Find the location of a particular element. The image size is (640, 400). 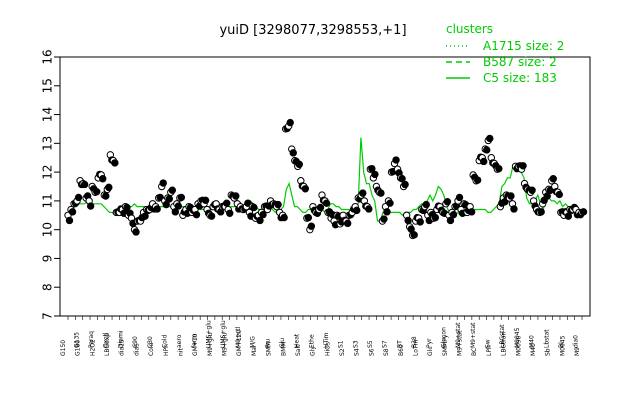

x-tick-label: Sw is located at coordinates (488, 343).